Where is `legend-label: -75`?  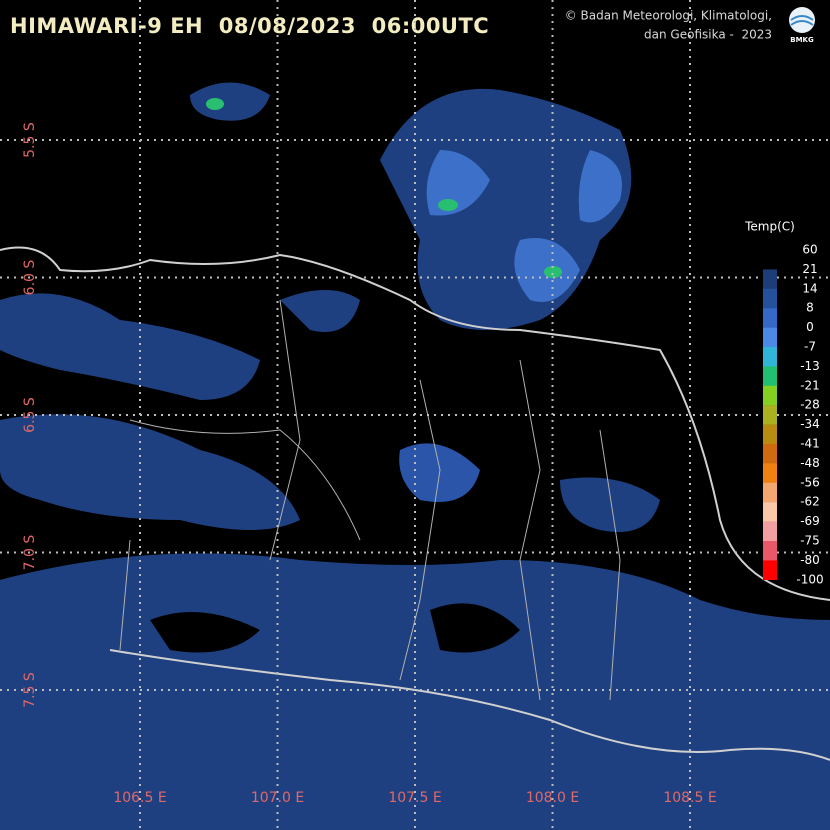 legend-label: -75 is located at coordinates (810, 541).